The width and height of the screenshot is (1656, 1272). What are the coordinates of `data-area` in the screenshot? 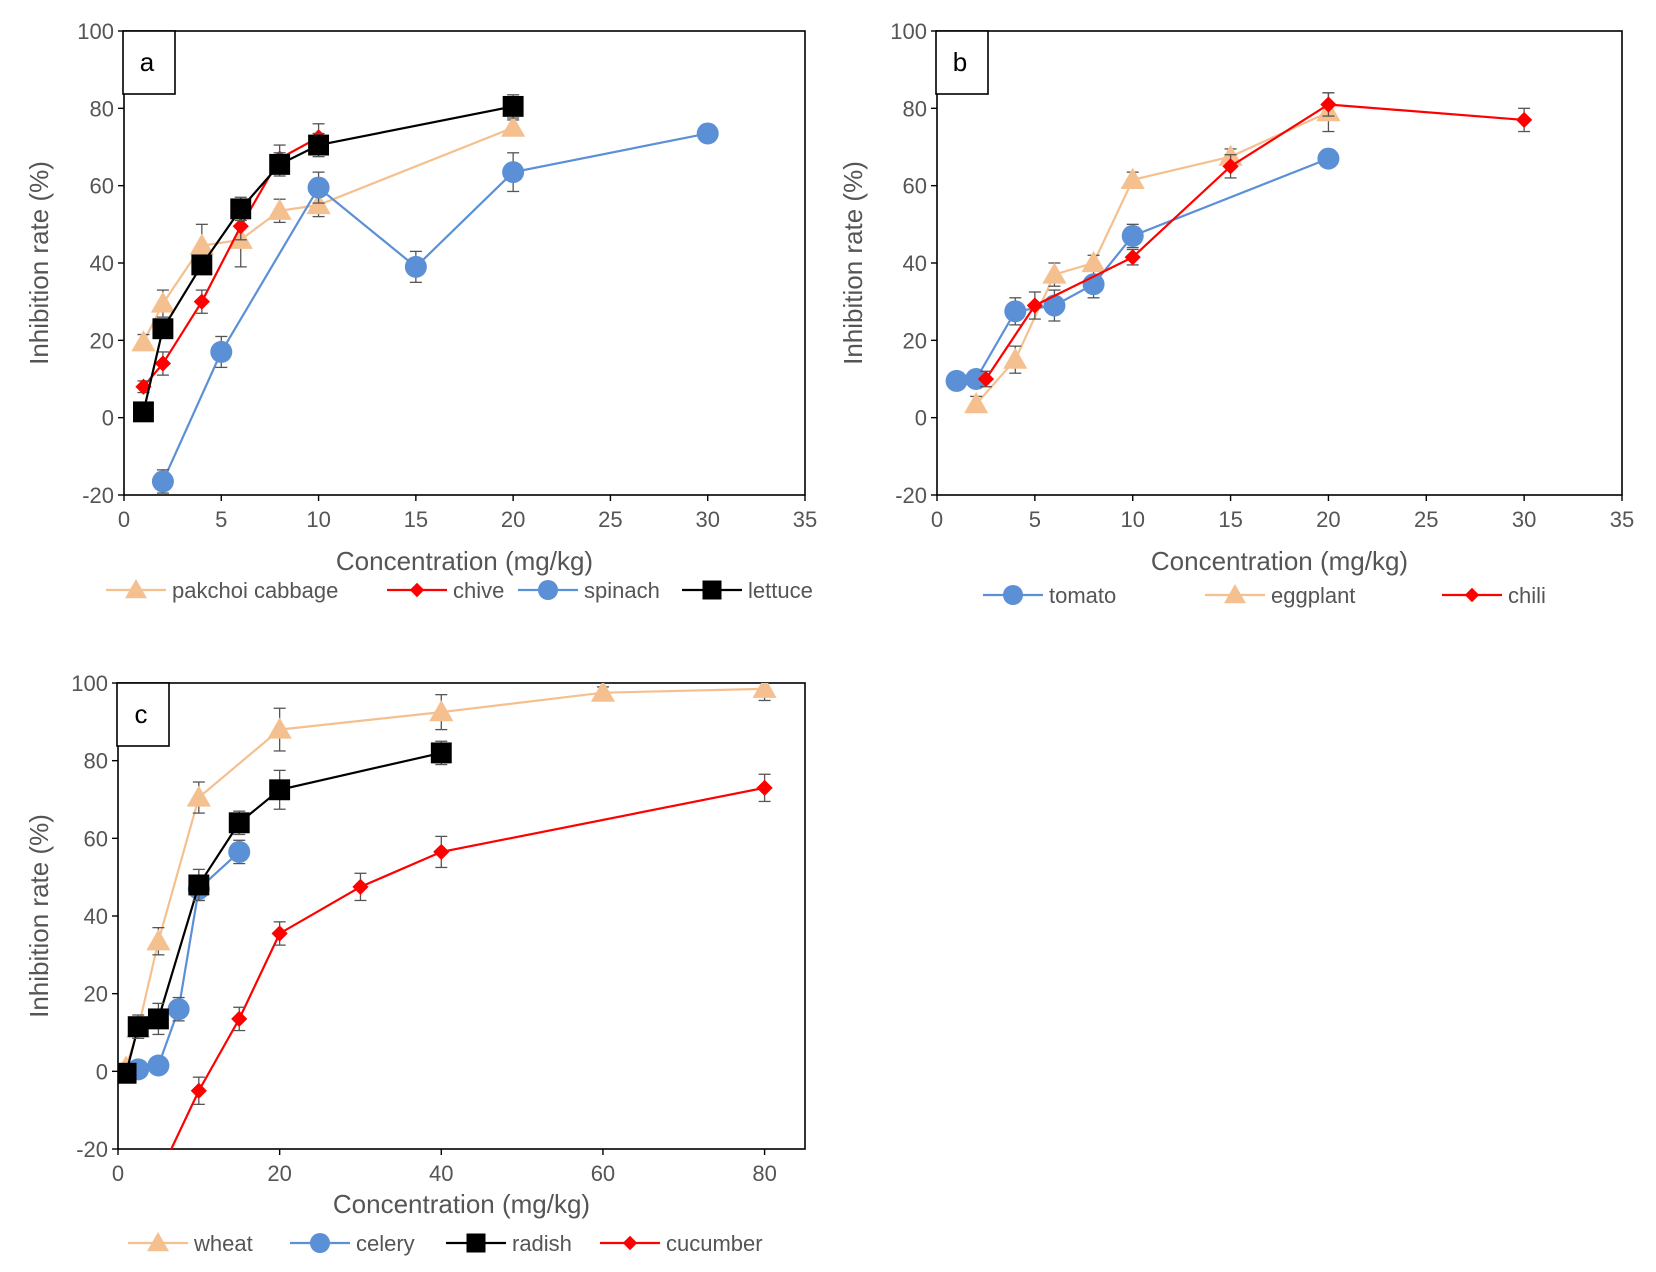 It's located at (447, 916).